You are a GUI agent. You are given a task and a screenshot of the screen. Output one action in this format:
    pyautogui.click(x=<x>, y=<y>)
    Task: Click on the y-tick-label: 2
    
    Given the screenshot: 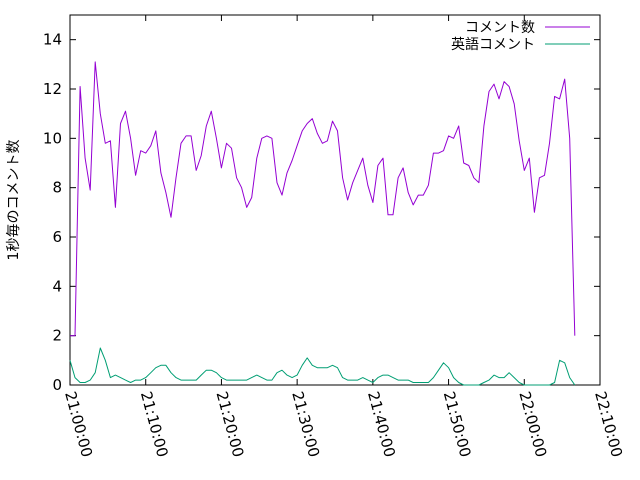 What is the action you would take?
    pyautogui.click(x=57, y=336)
    